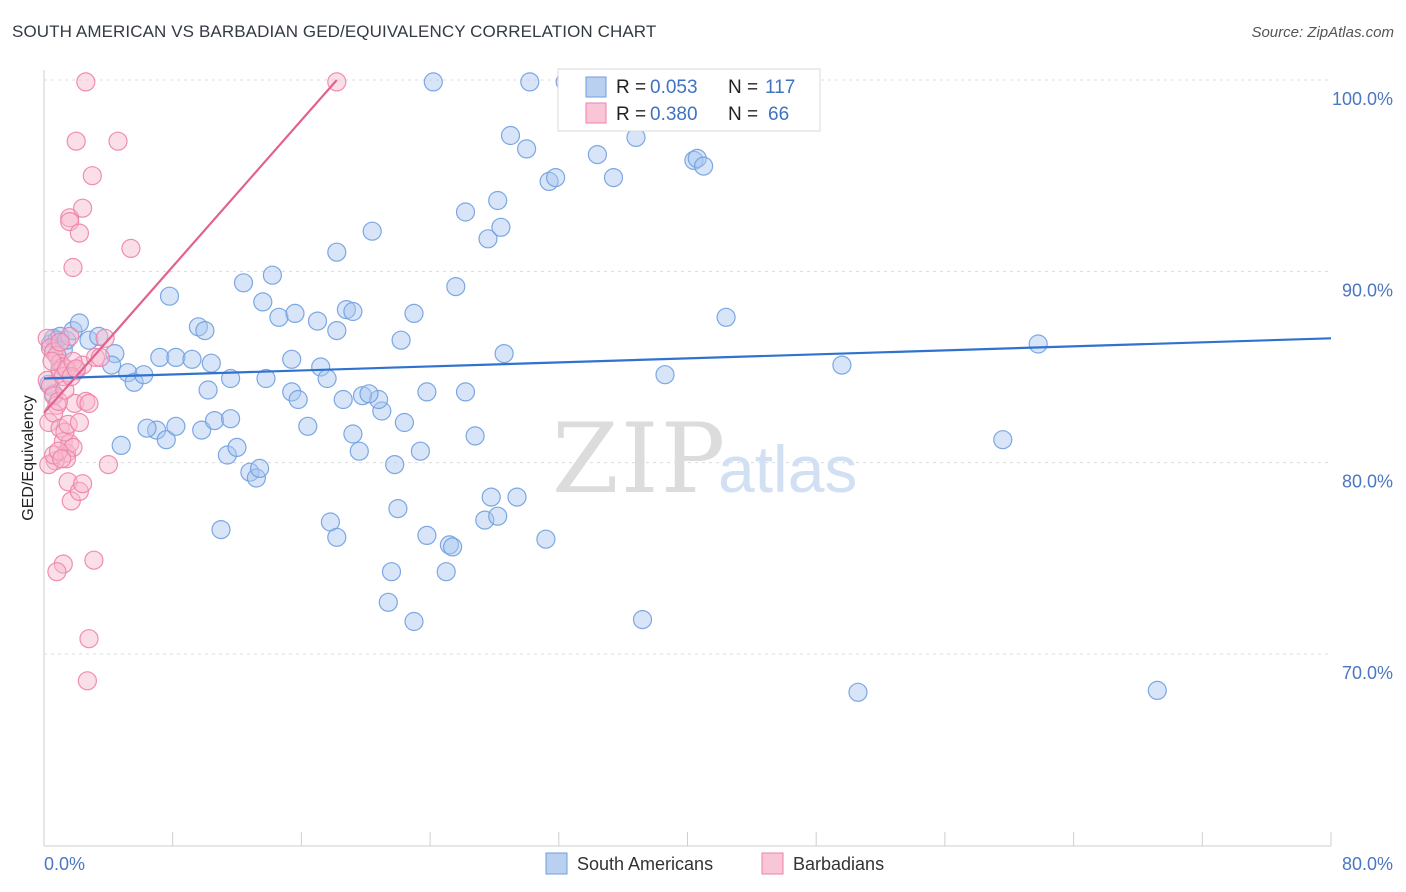  I want to click on y-tick-labels: 70.0% 80.0% 90.0% 100.0%, so click(1362, 386).